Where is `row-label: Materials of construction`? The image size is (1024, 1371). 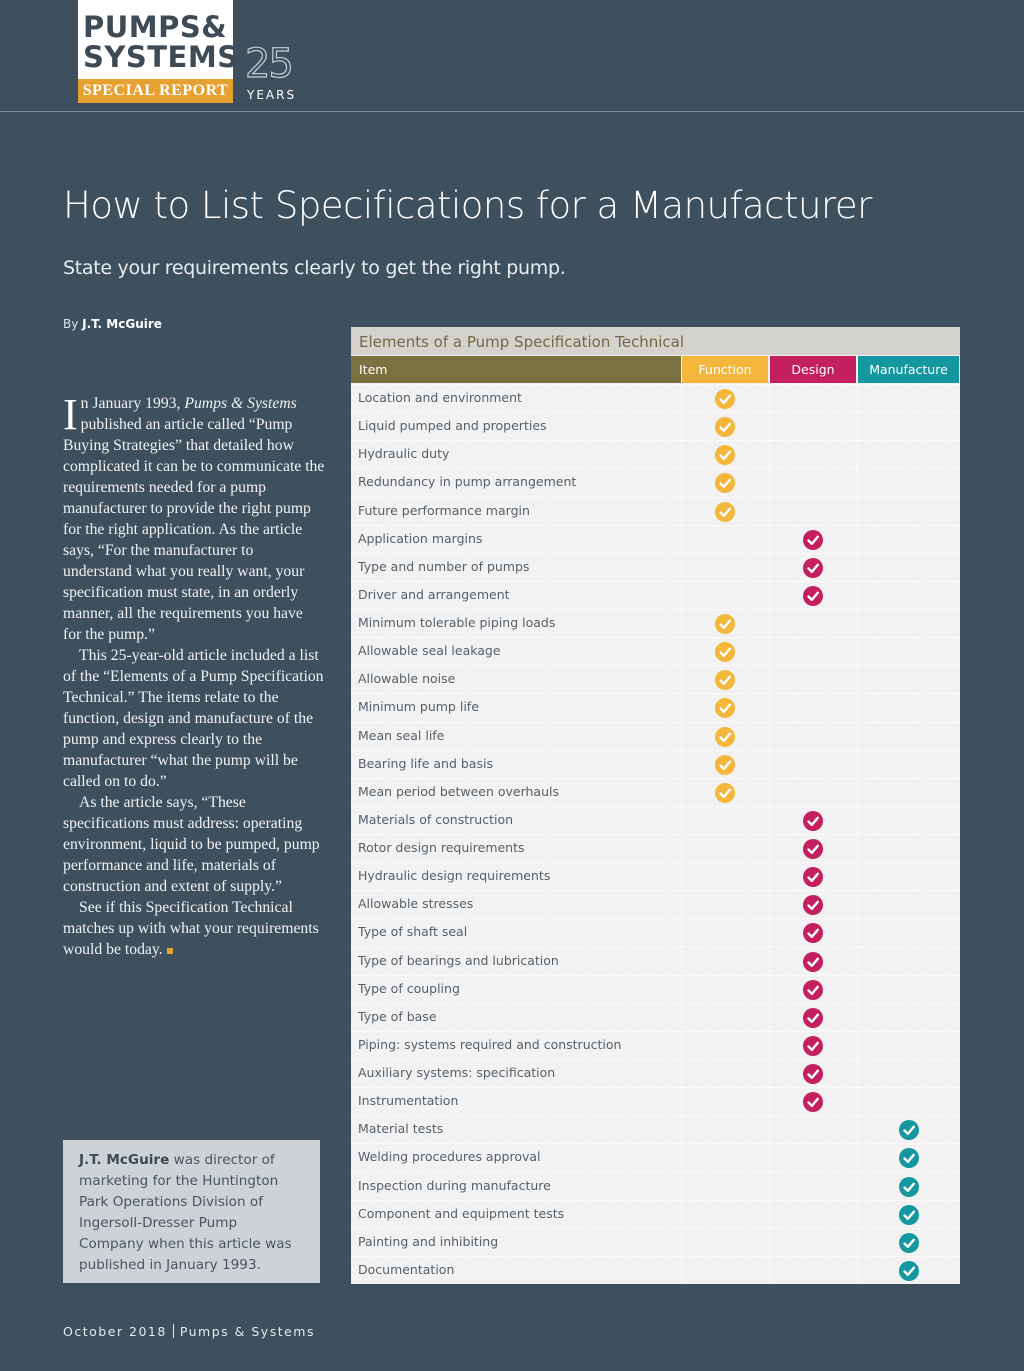
row-label: Materials of construction is located at coordinates (436, 819).